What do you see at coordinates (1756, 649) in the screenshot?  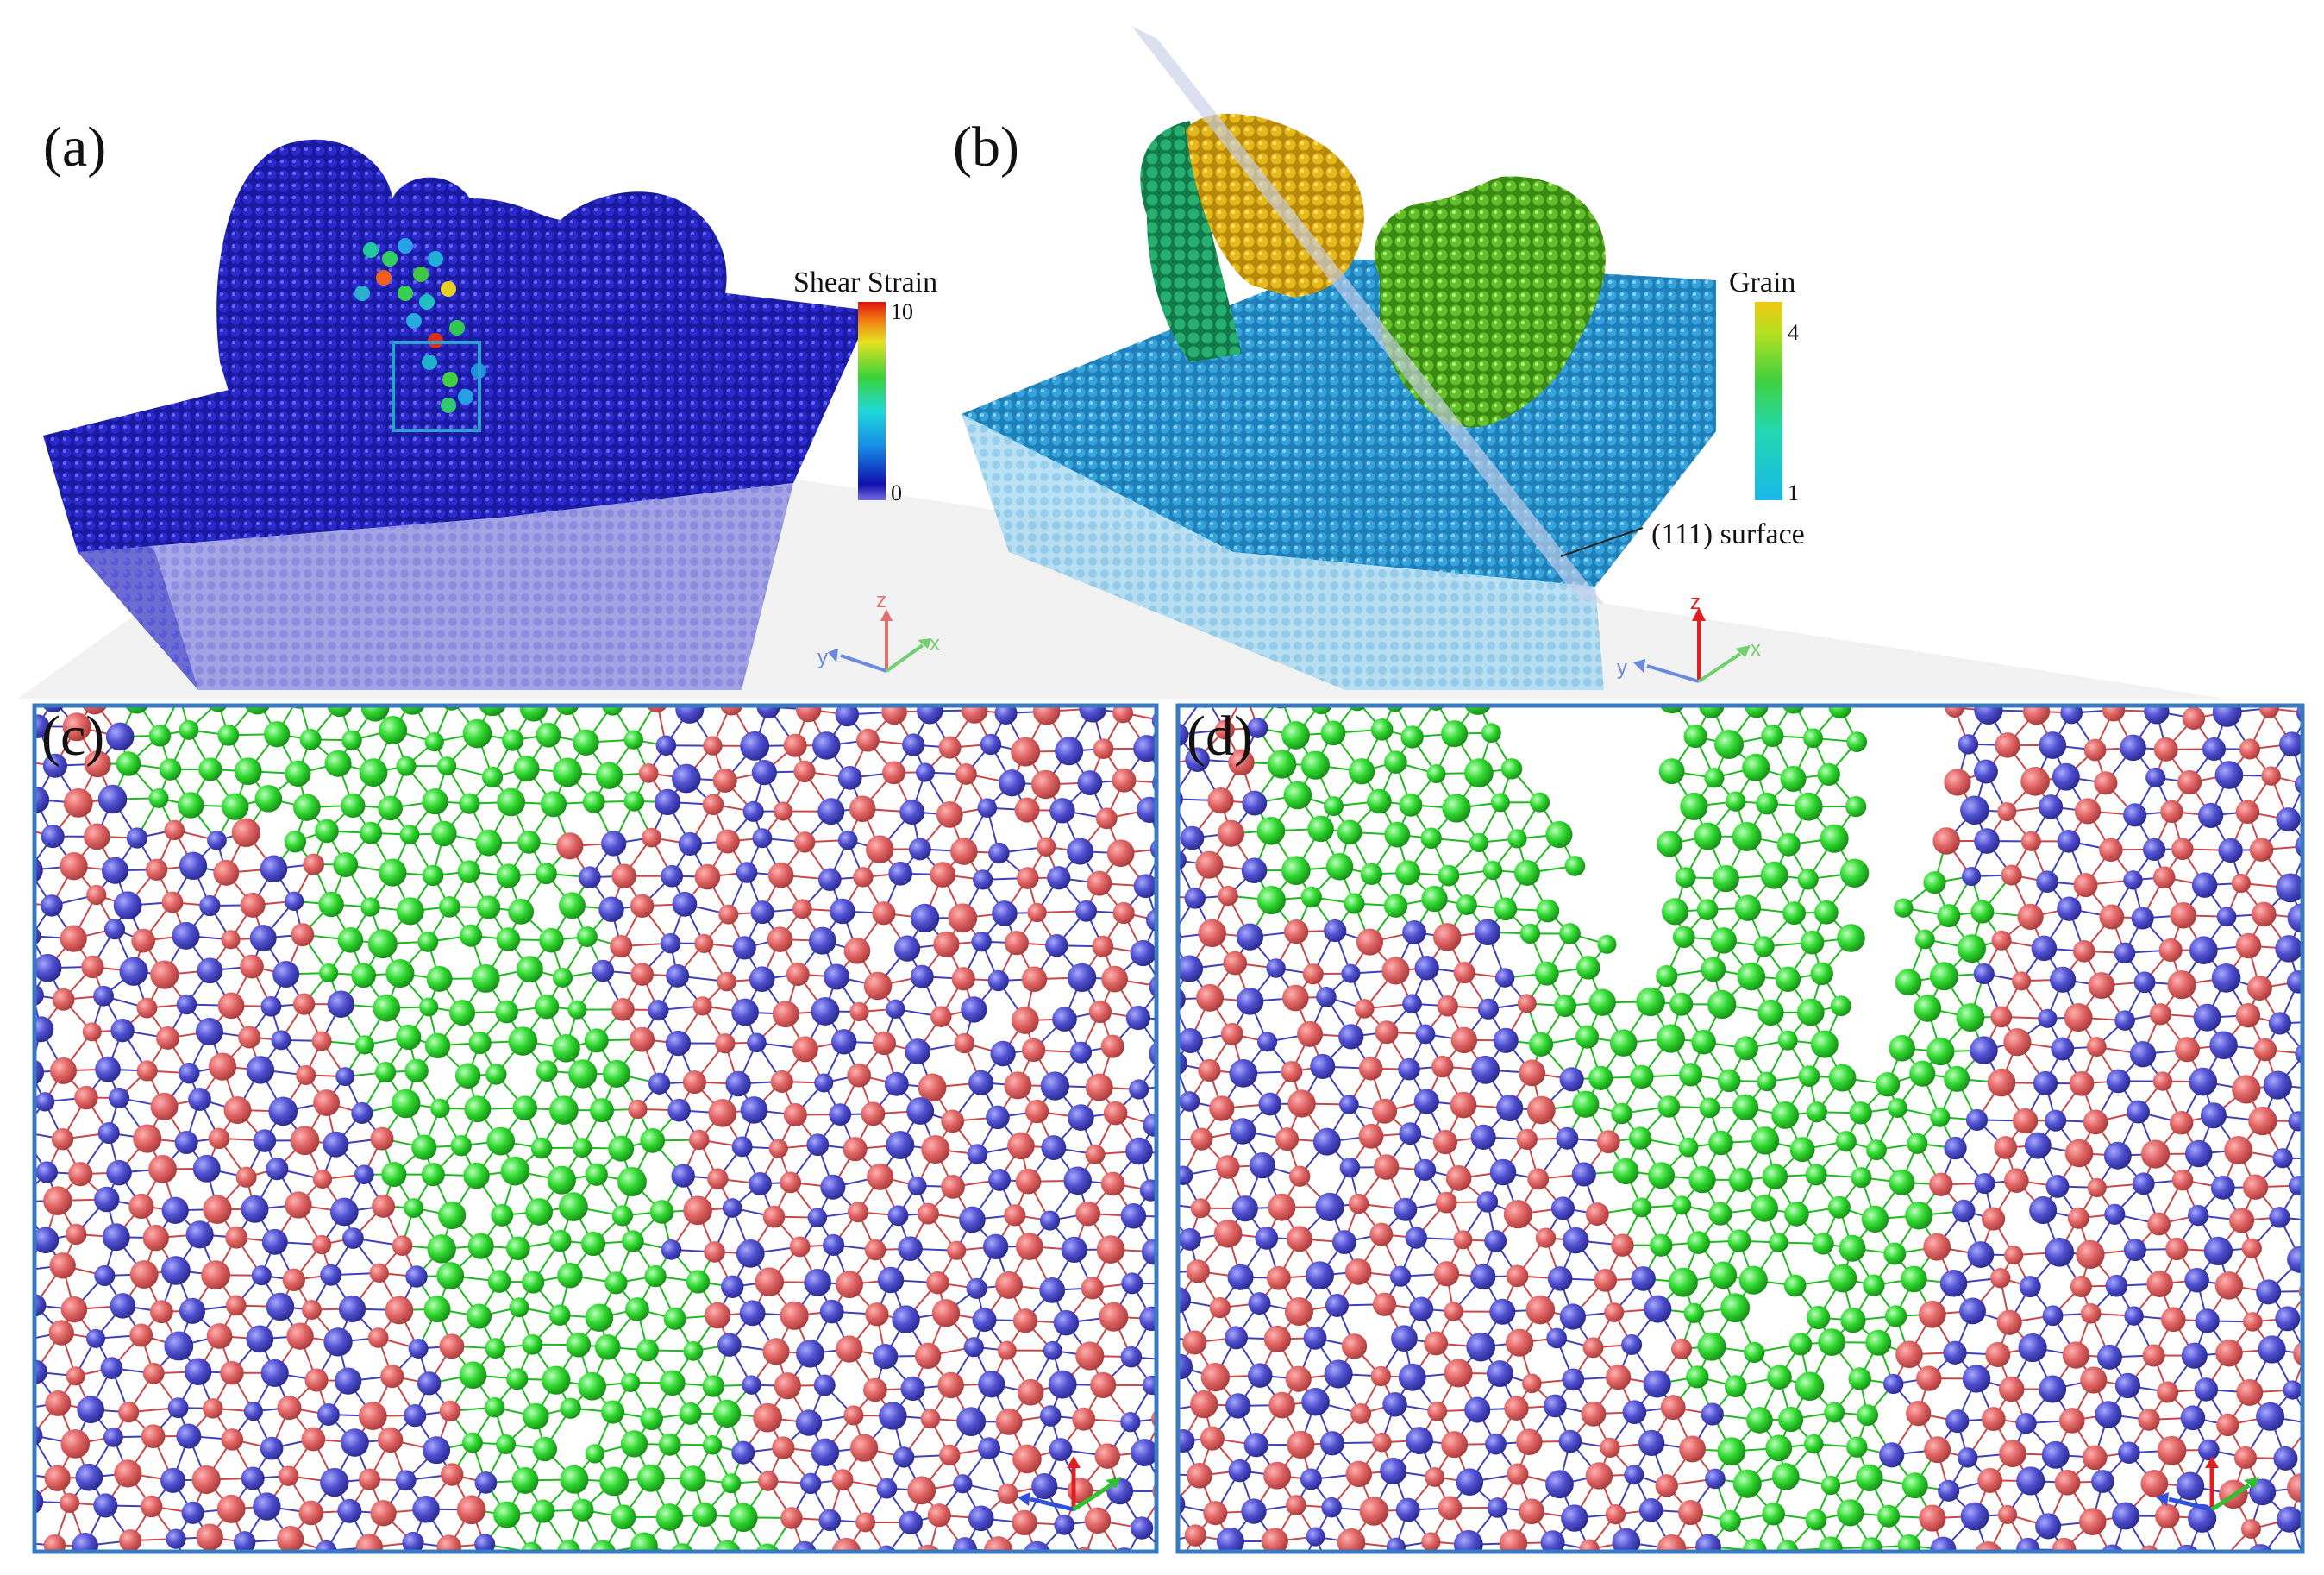 I see `axis-label-x-b: x` at bounding box center [1756, 649].